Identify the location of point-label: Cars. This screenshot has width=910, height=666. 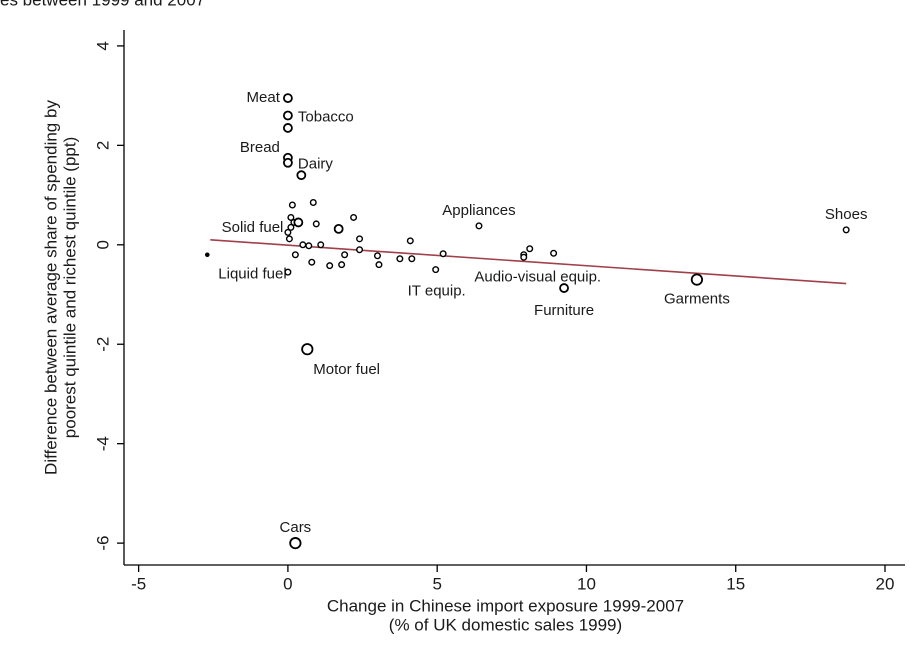
(296, 527).